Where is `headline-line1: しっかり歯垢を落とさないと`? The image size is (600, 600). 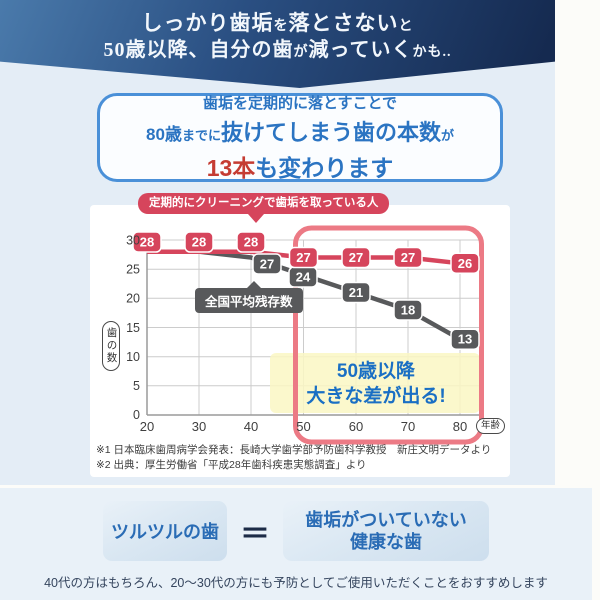
headline-line1: しっかり歯垢を落とさないと is located at coordinates (277, 23).